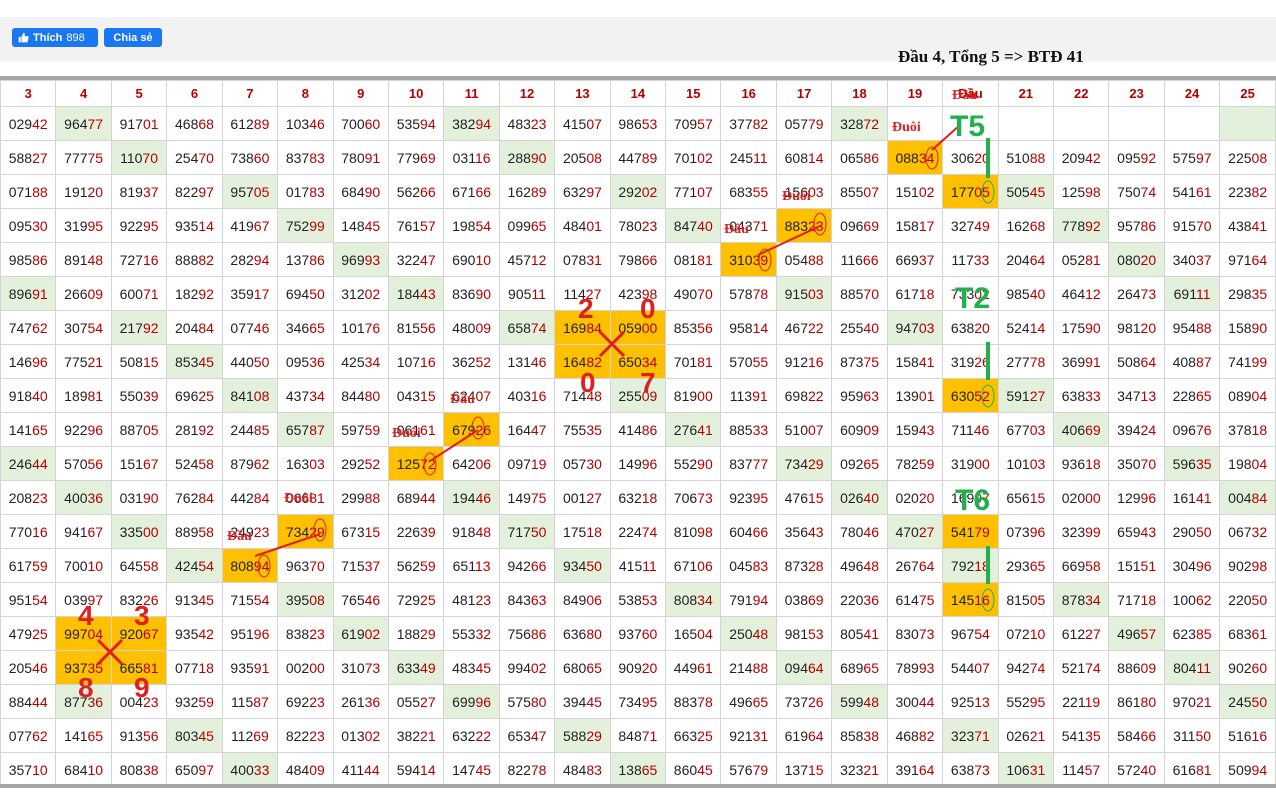  Describe the element at coordinates (1026, 735) in the screenshot. I see `number-cell: 02621` at that location.